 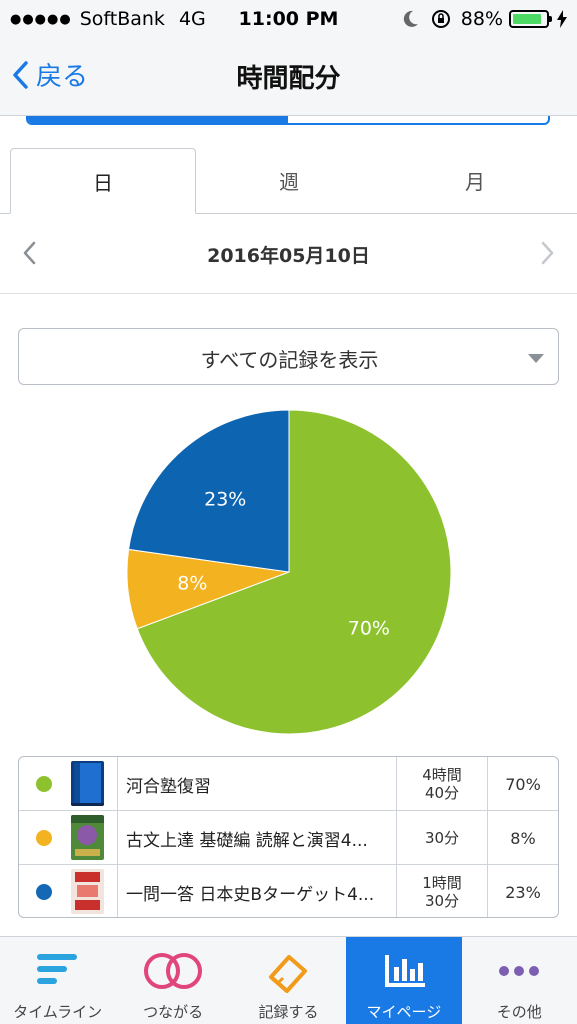 I want to click on table-row: 一問一答 日本史Bターゲット4... 1時間 30分 23%, so click(x=288, y=891).